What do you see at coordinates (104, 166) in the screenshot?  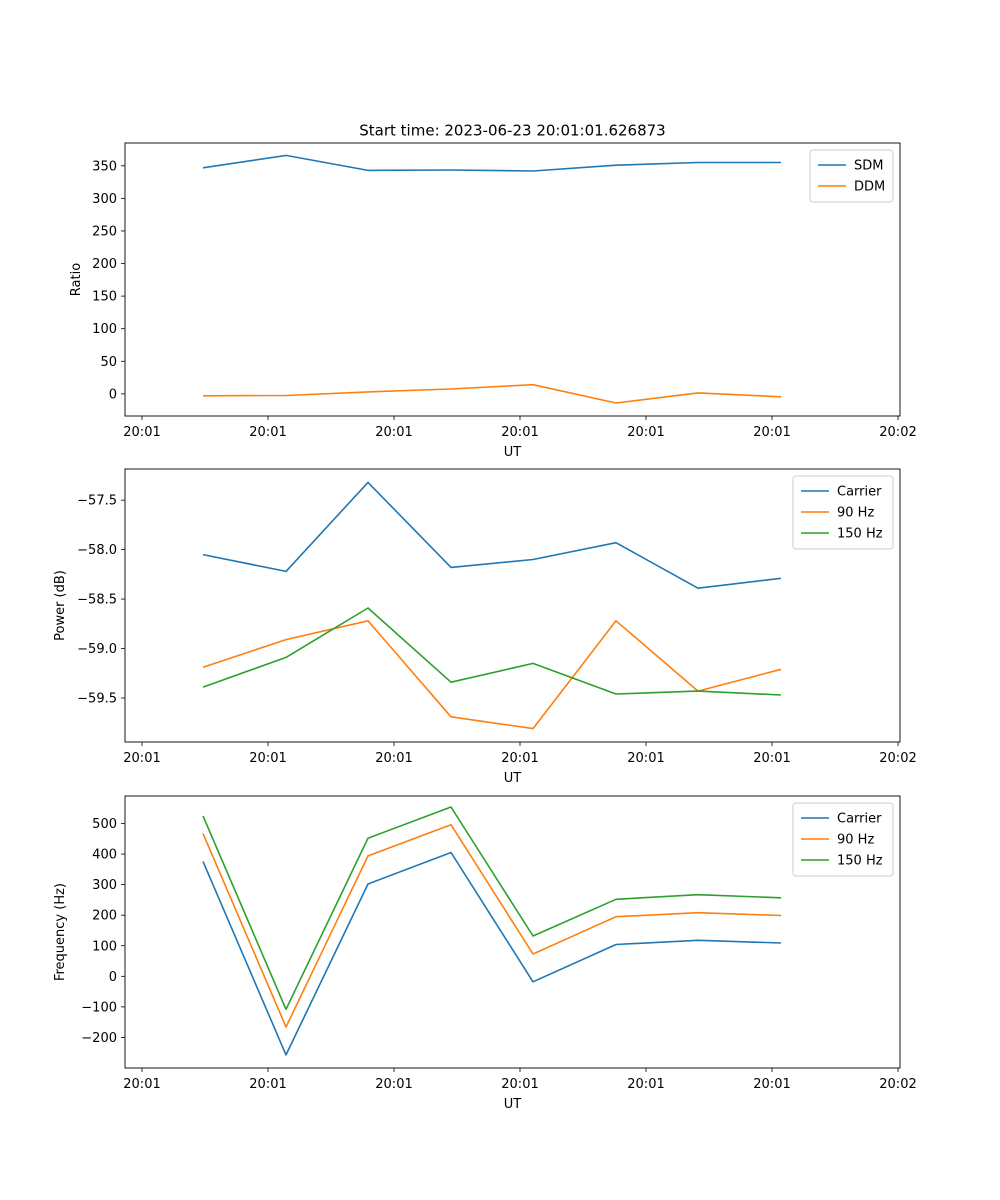 I see `y-tick-label: 350` at bounding box center [104, 166].